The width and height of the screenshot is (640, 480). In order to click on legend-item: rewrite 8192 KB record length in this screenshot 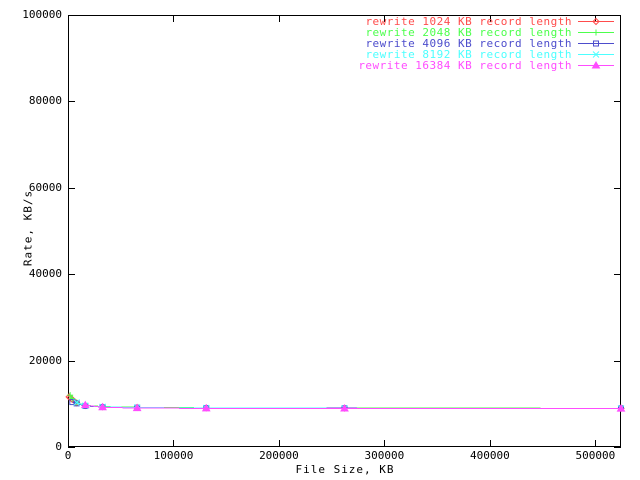, I will do `click(486, 54)`.